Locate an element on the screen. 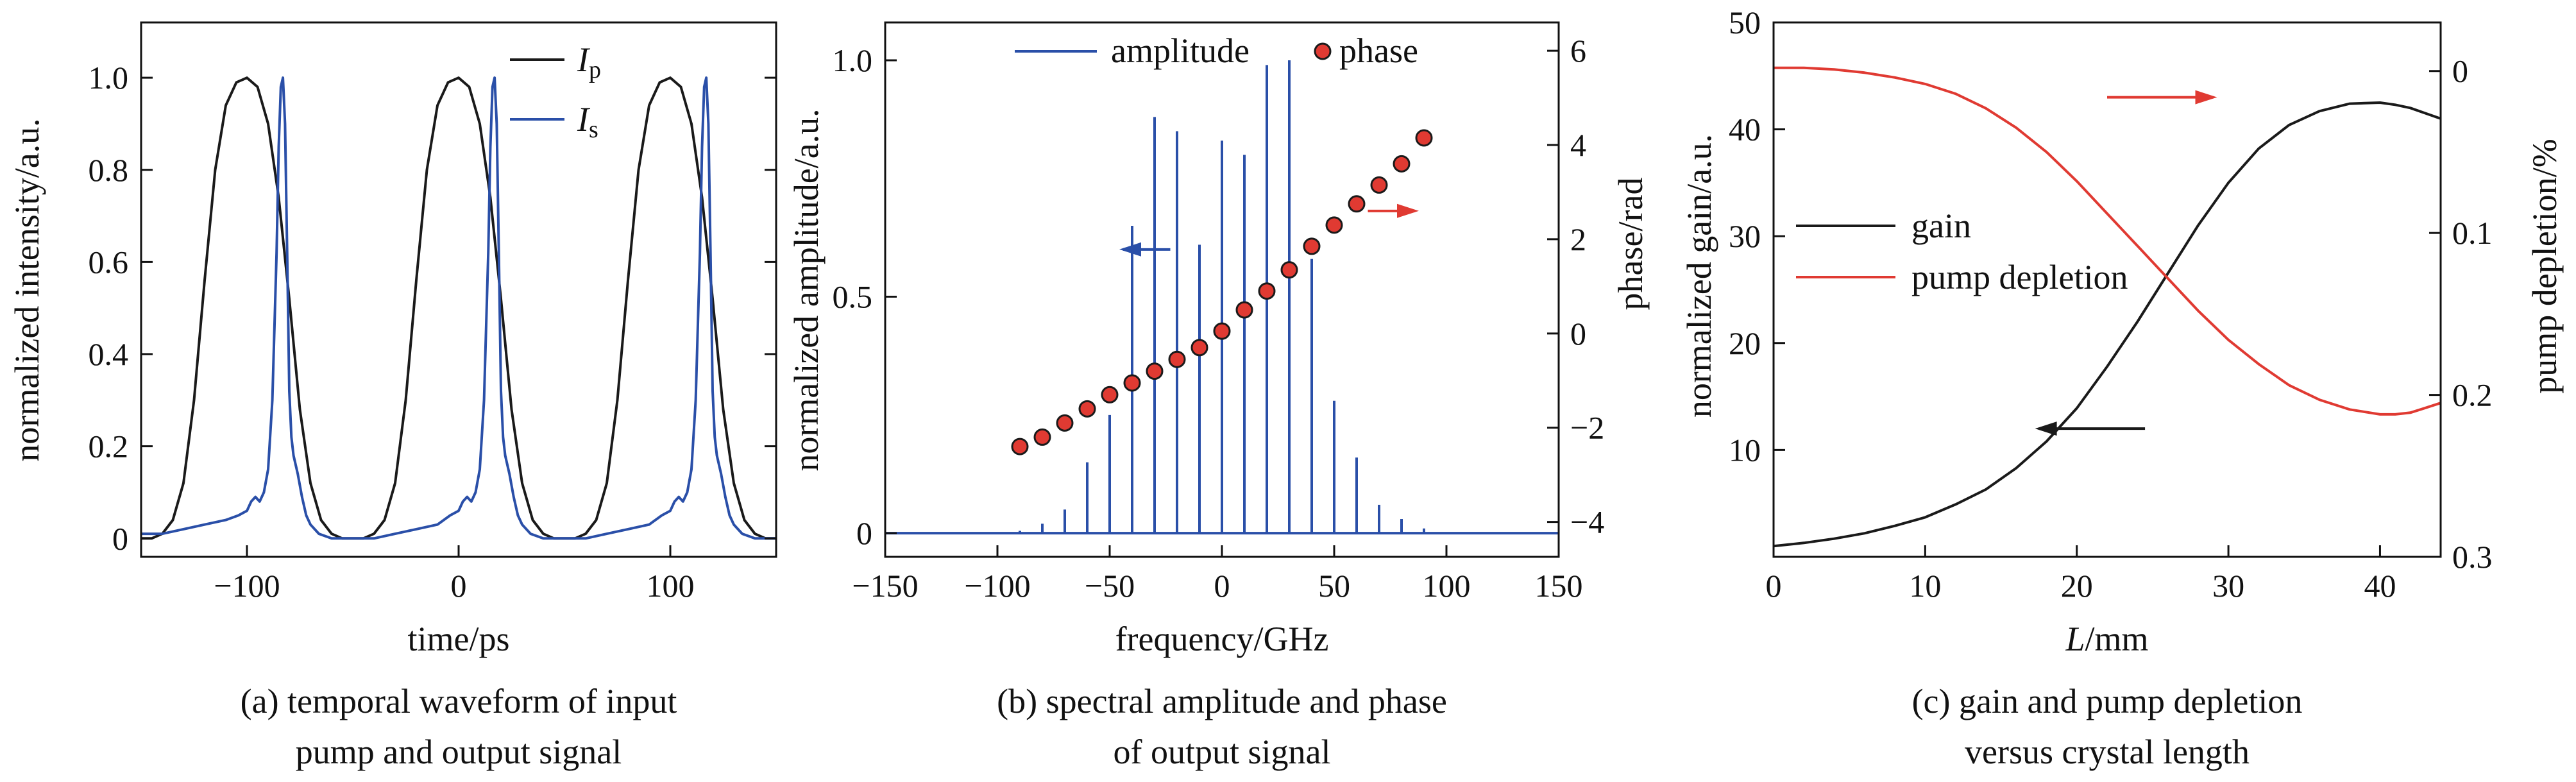 Image resolution: width=2576 pixels, height=782 pixels. panel-a-xtick-label: −100 is located at coordinates (247, 586).